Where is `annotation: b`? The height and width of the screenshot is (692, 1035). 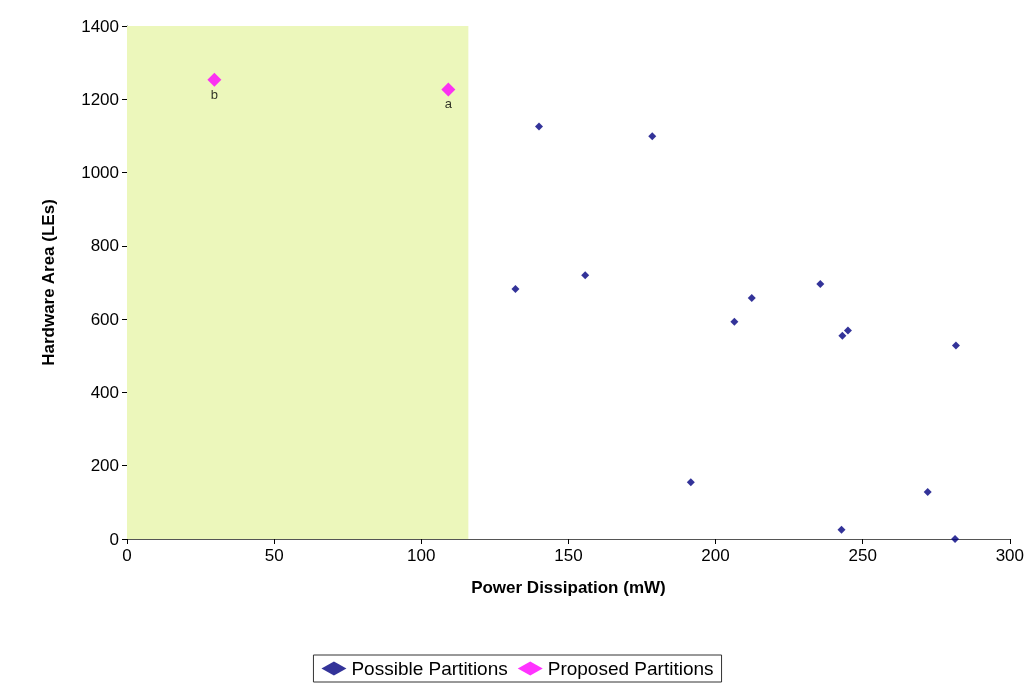
annotation: b is located at coordinates (214, 94).